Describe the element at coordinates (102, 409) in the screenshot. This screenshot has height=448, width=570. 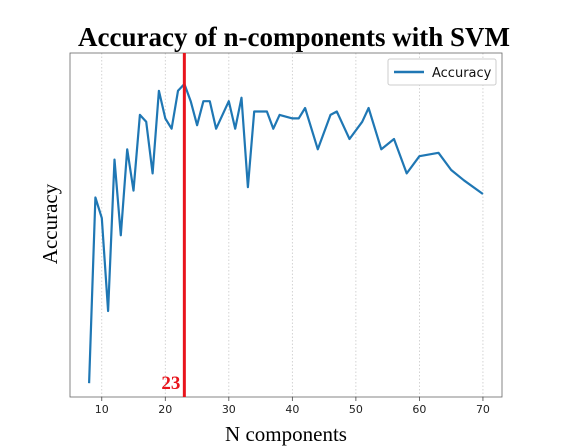
I see `x-tick-label: 10` at that location.